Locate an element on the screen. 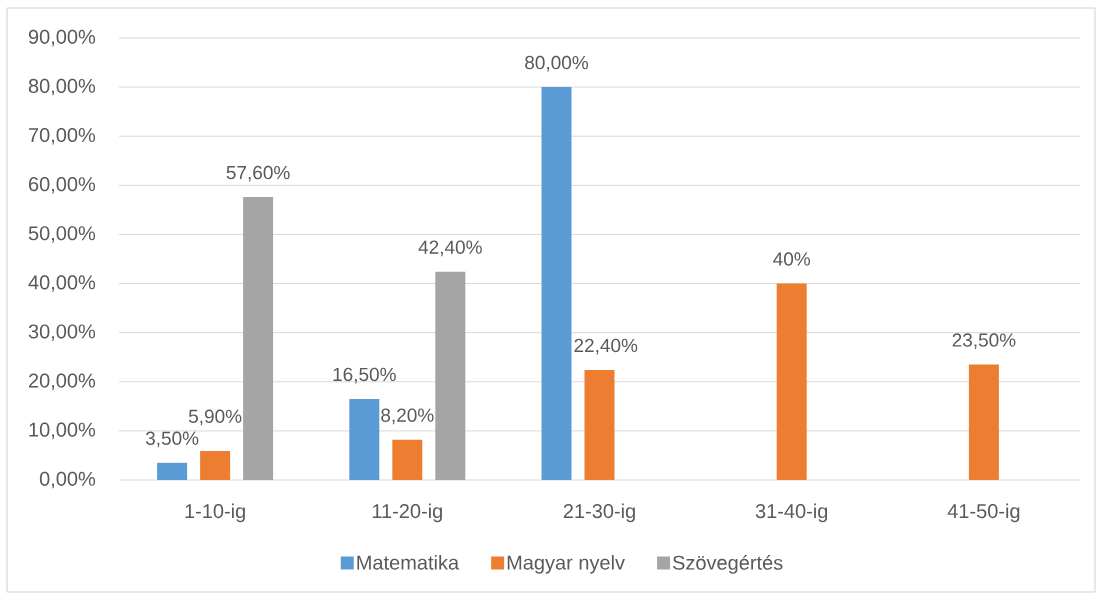 This screenshot has height=599, width=1102. y-tick-label: 90,00% is located at coordinates (62, 38).